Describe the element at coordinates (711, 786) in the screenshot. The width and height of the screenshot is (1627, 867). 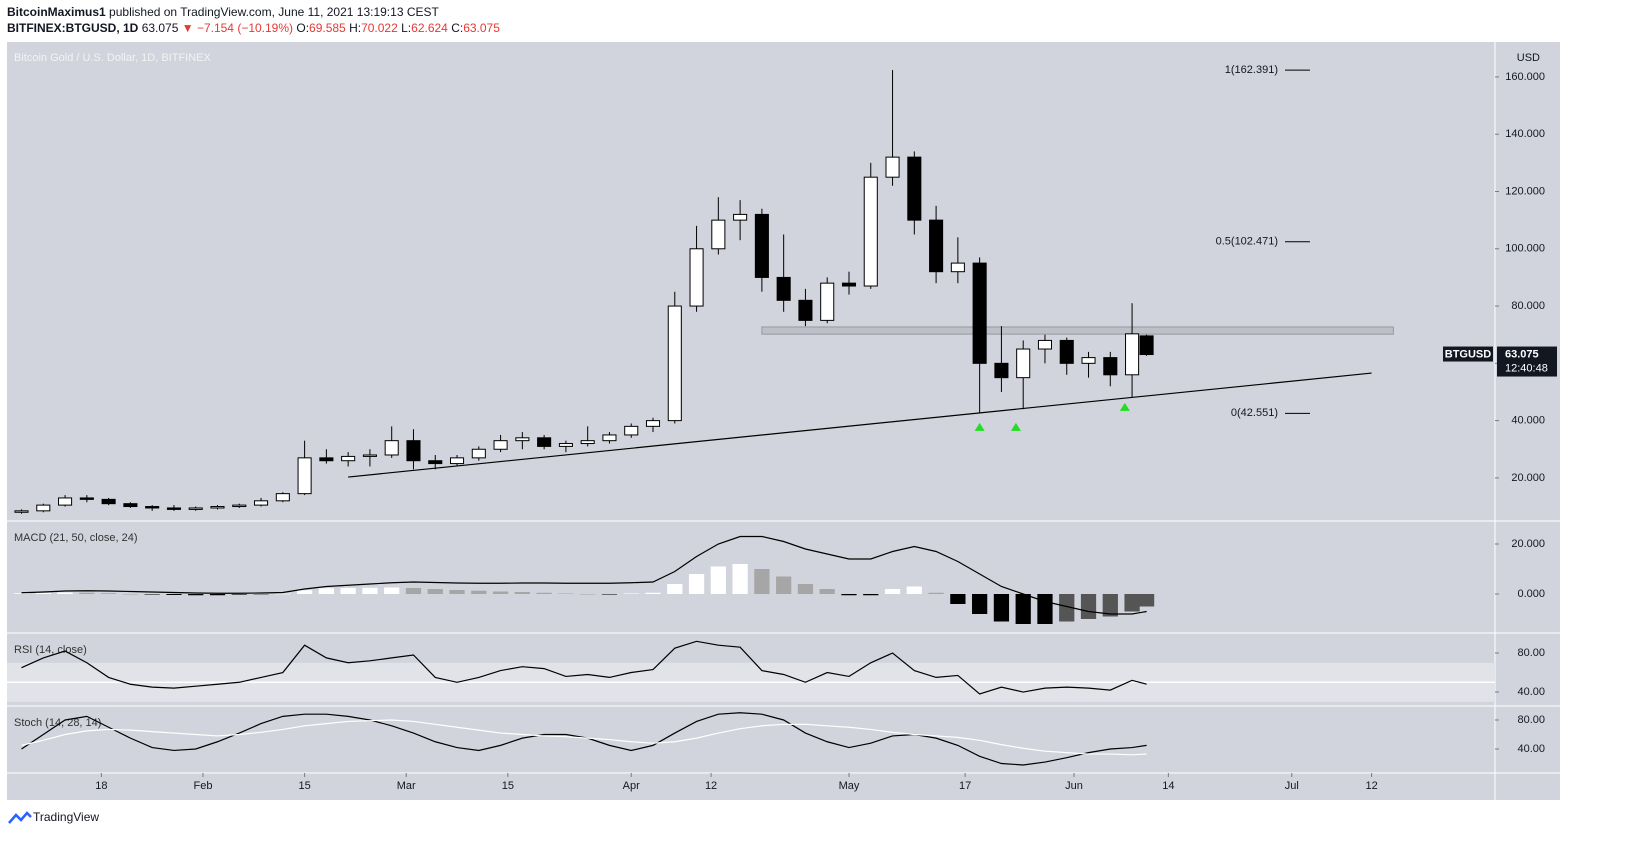
I see `x-tick-label: 12` at that location.